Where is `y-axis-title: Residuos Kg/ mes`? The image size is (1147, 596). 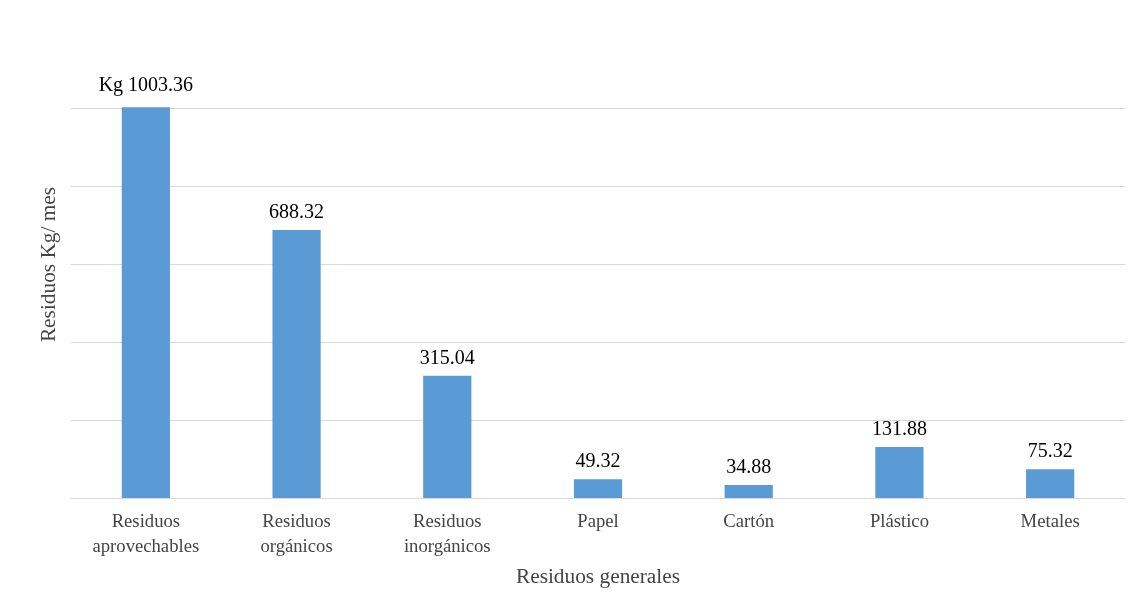 y-axis-title: Residuos Kg/ mes is located at coordinates (47, 264).